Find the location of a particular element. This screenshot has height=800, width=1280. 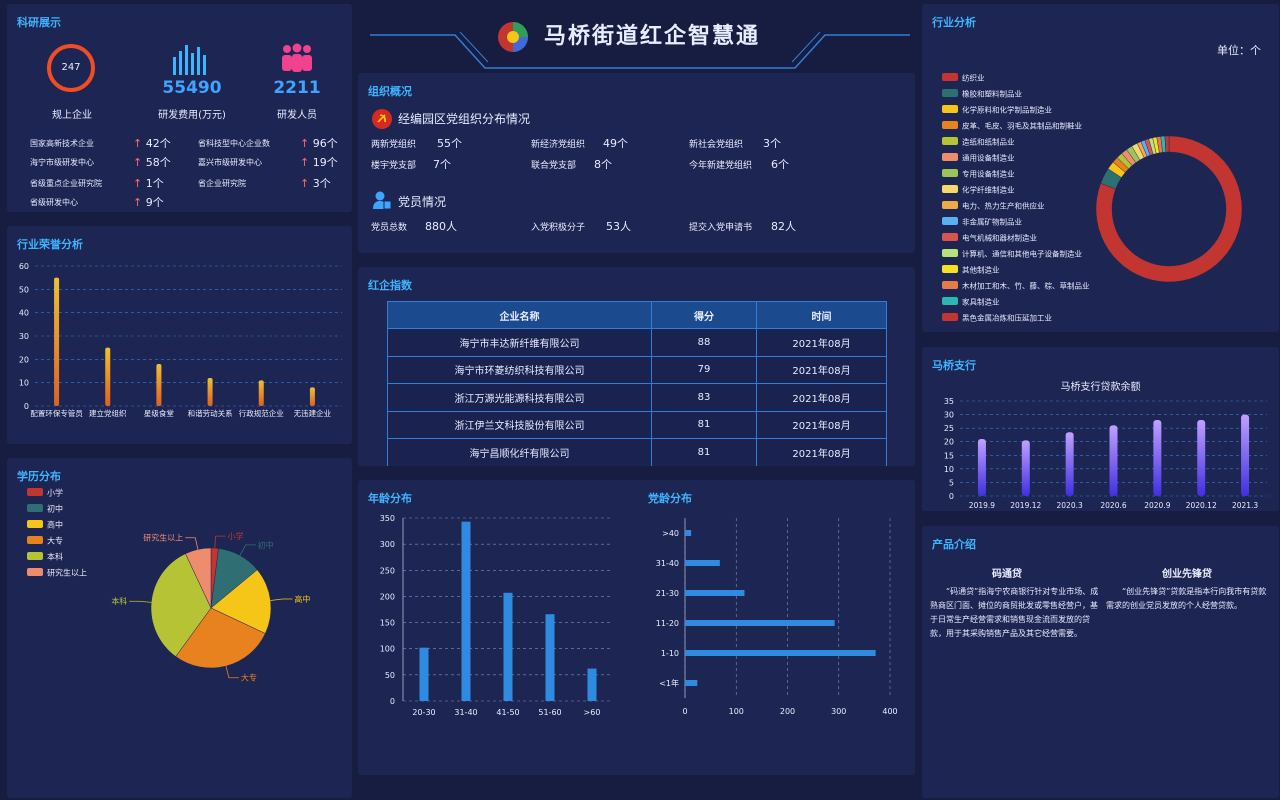

y-tick-label: 0 is located at coordinates (392, 701).